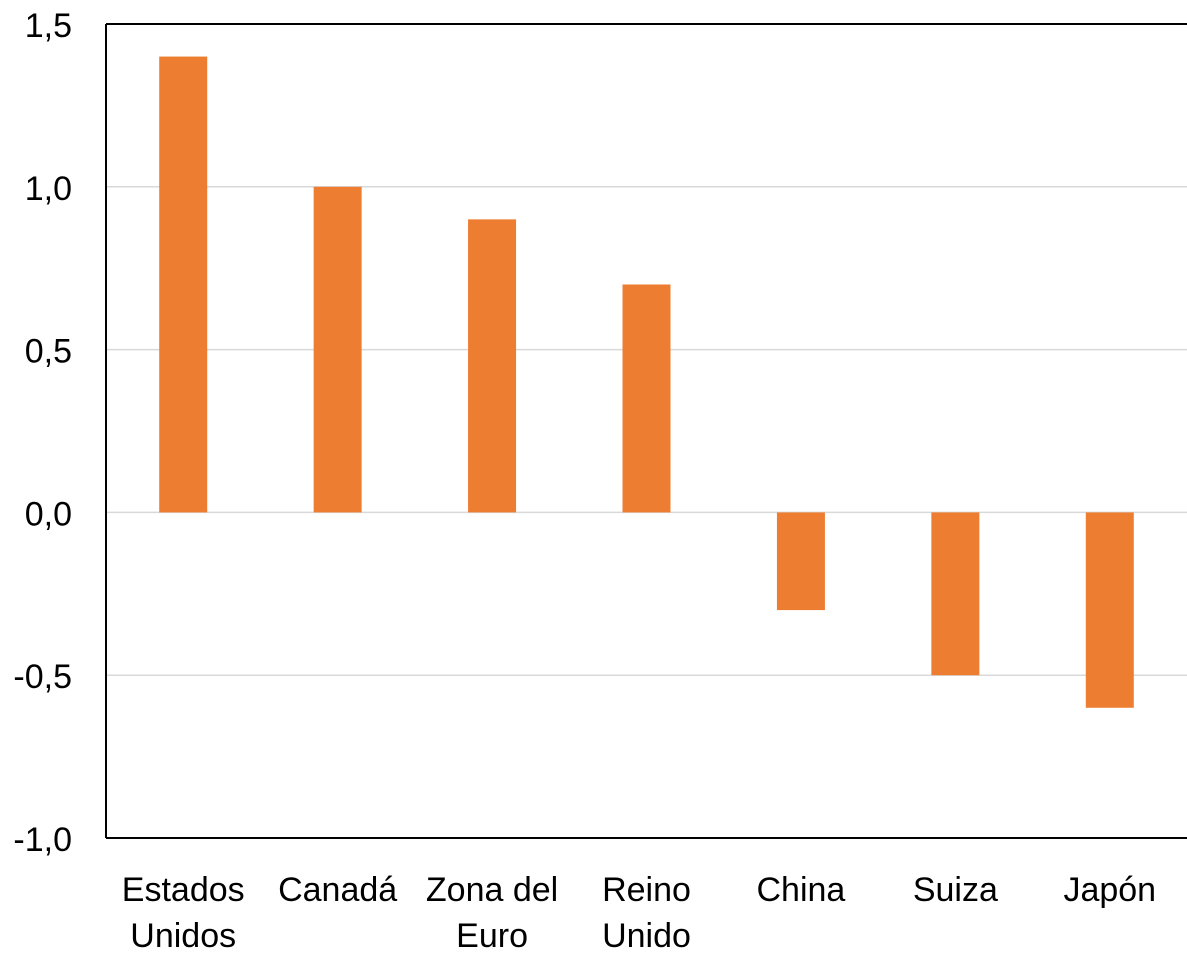 This screenshot has width=1187, height=956. Describe the element at coordinates (646, 890) in the screenshot. I see `x-category-label: Reino` at that location.